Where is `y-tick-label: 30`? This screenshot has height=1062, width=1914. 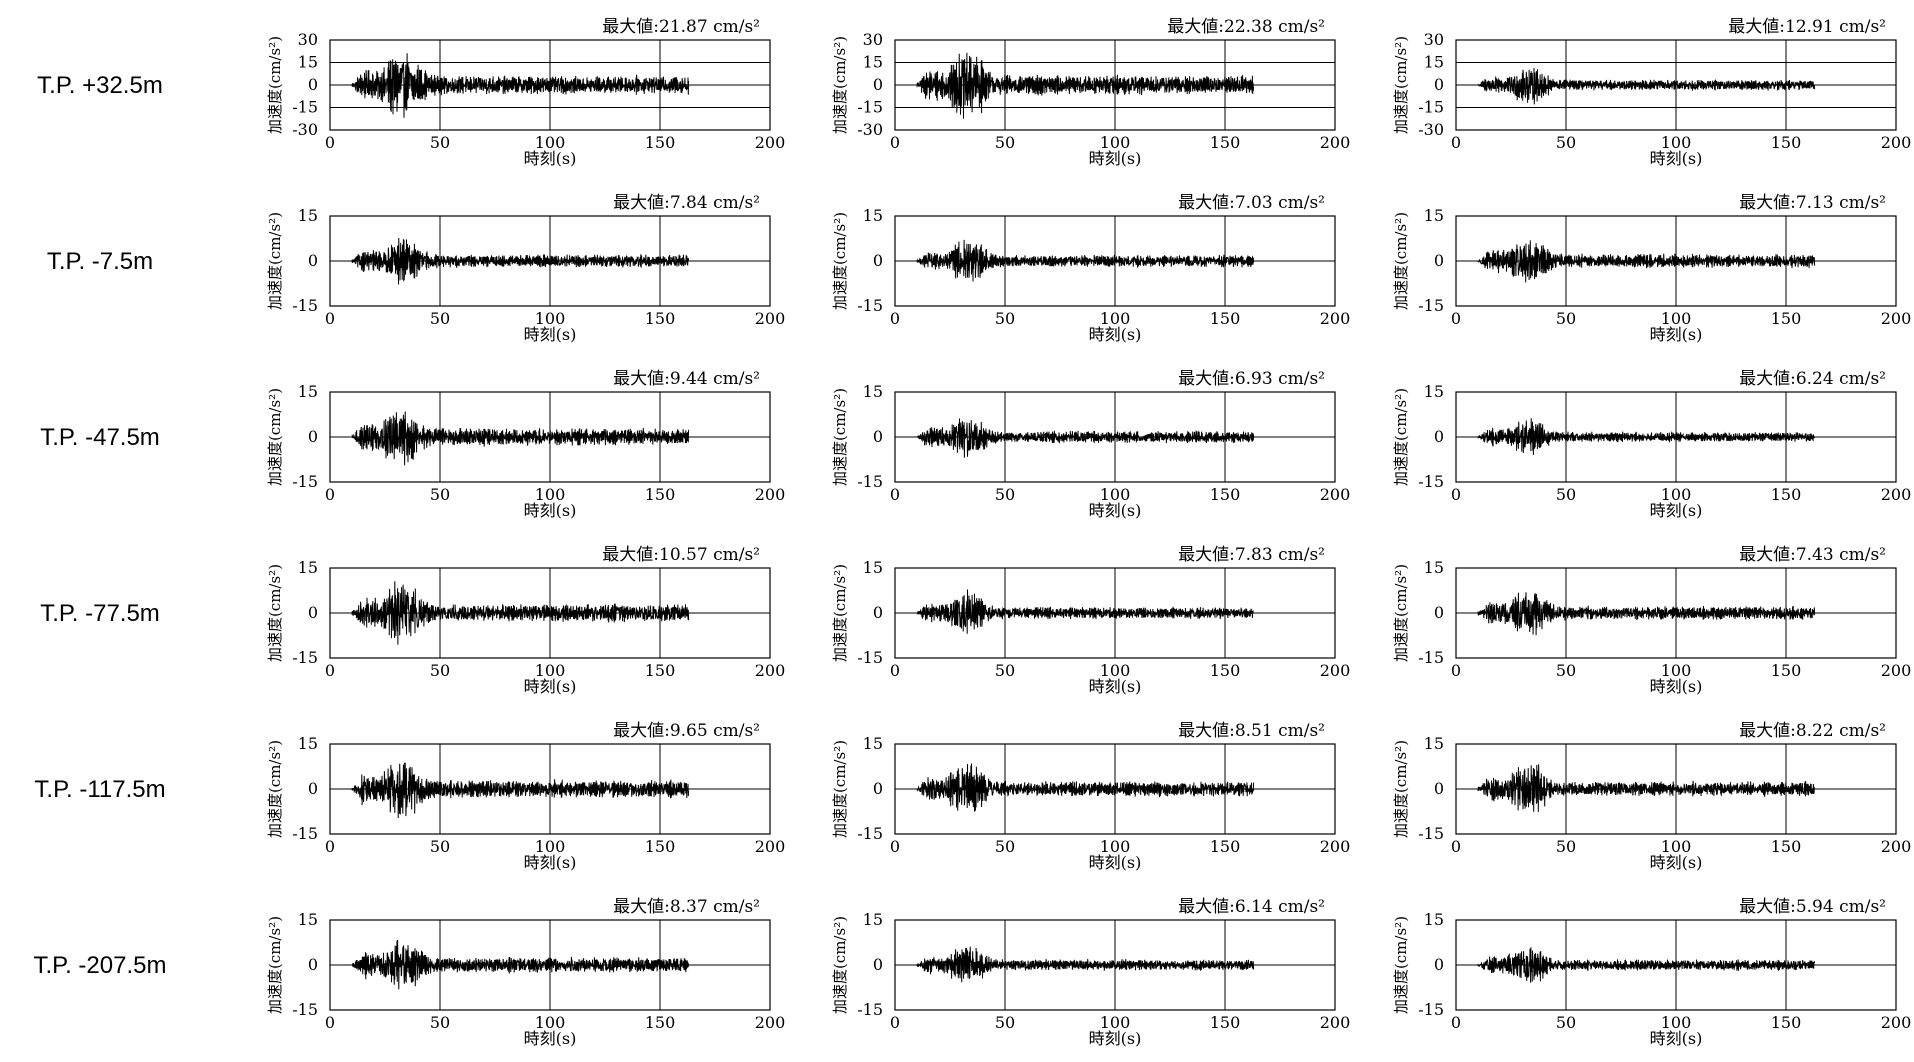 y-tick-label: 30 is located at coordinates (1434, 39).